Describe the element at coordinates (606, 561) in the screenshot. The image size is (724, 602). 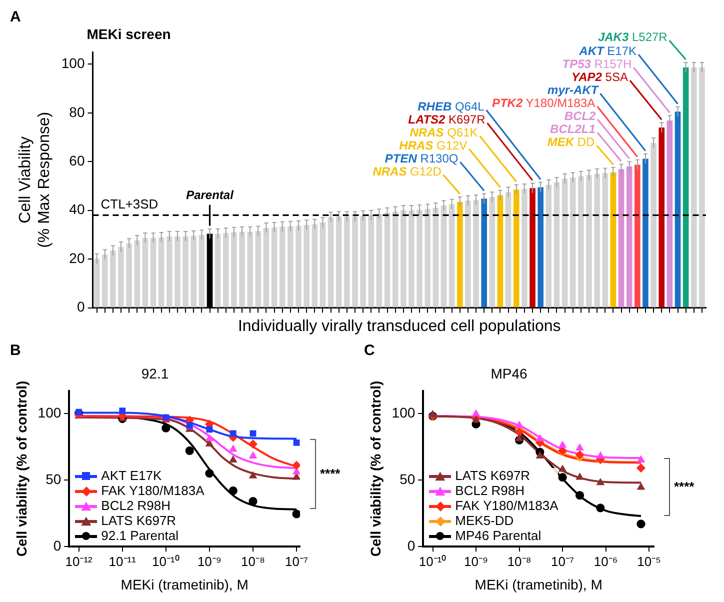
I see `x-tick-label: 10⁻⁶` at that location.